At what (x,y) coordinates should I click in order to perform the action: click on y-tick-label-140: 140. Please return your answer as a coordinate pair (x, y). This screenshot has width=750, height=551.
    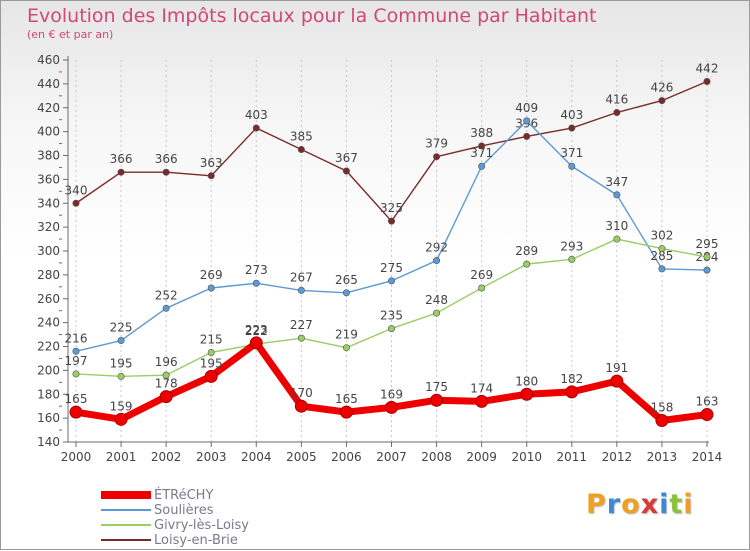
    Looking at the image, I should click on (48, 442).